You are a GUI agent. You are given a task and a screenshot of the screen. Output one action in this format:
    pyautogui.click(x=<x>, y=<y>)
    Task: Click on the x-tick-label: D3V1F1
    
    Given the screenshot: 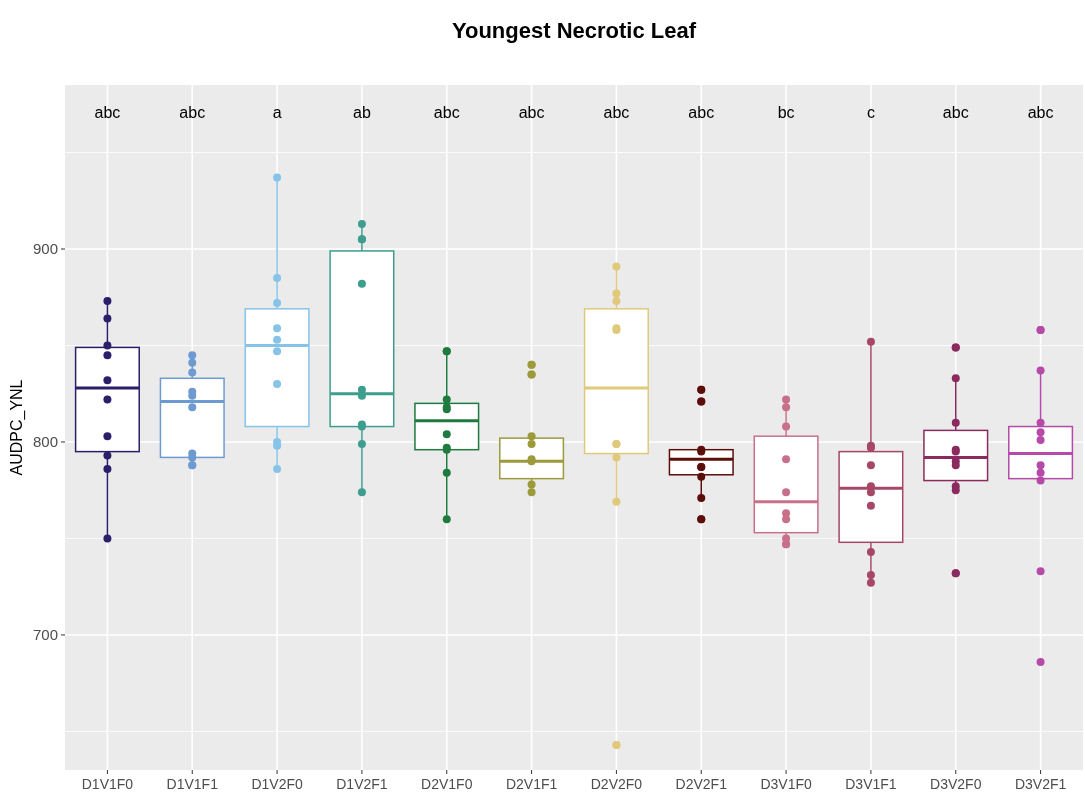 What is the action you would take?
    pyautogui.click(x=871, y=784)
    